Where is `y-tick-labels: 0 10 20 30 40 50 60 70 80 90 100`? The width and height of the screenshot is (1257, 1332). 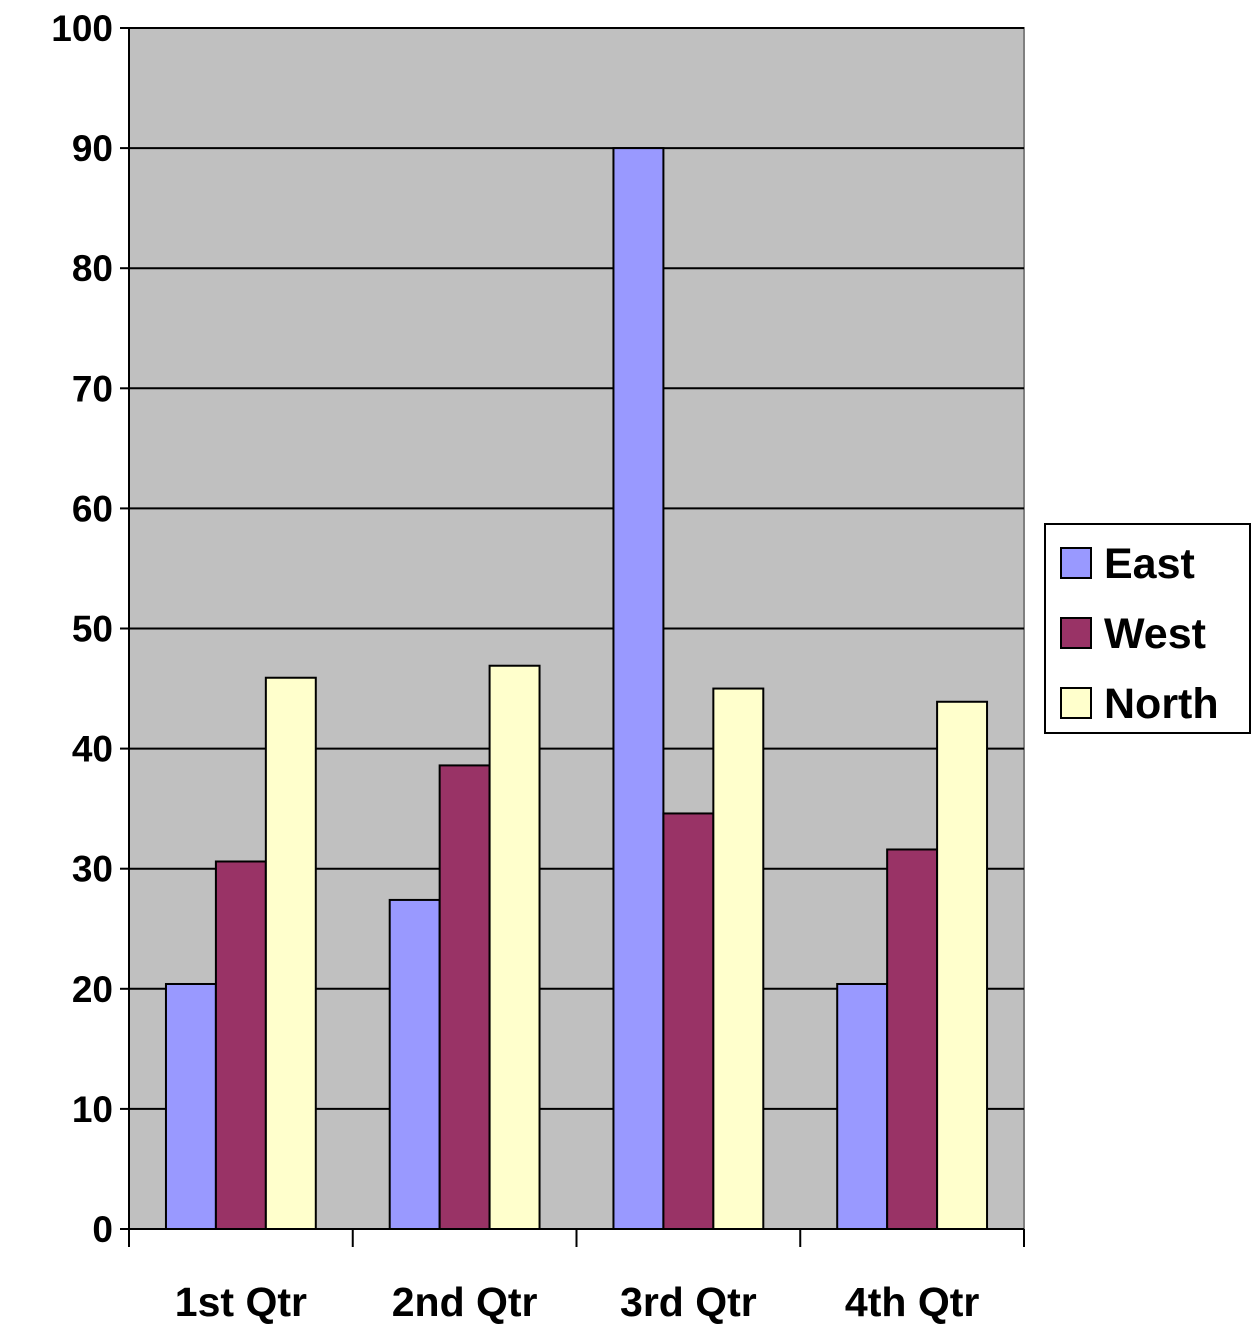 y-tick-labels: 0 10 20 30 40 50 60 70 80 90 100 is located at coordinates (82, 629).